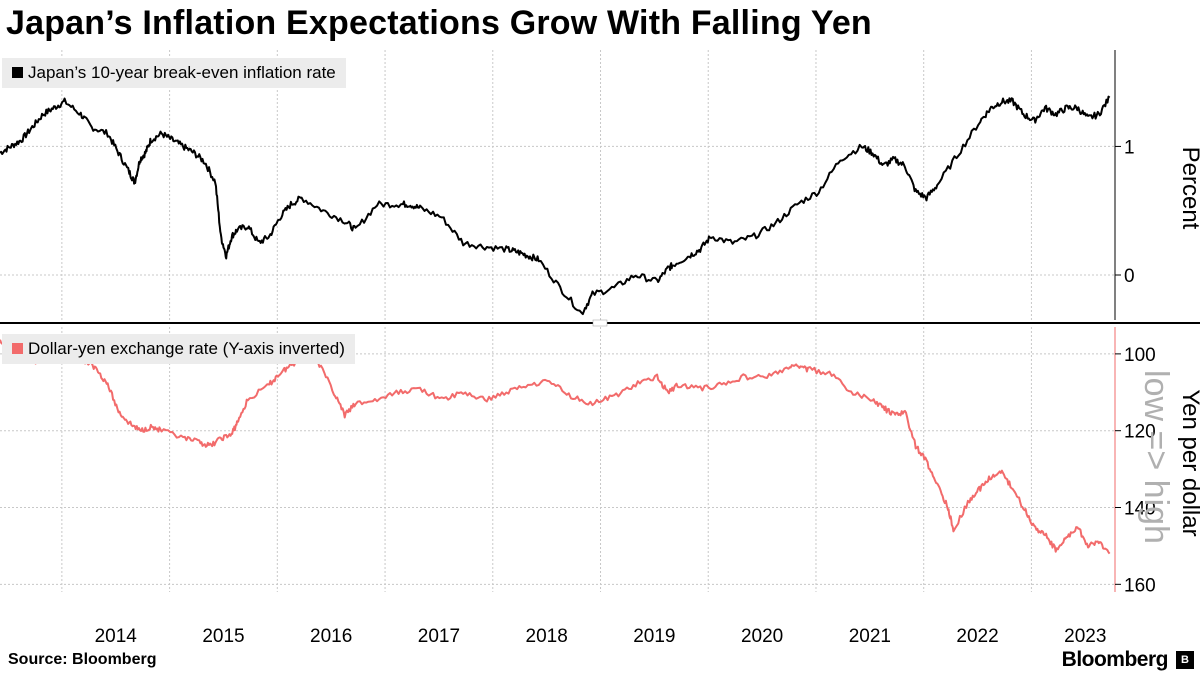 This screenshot has width=1200, height=675. Describe the element at coordinates (1129, 147) in the screenshot. I see `y-tick-label: 1` at that location.